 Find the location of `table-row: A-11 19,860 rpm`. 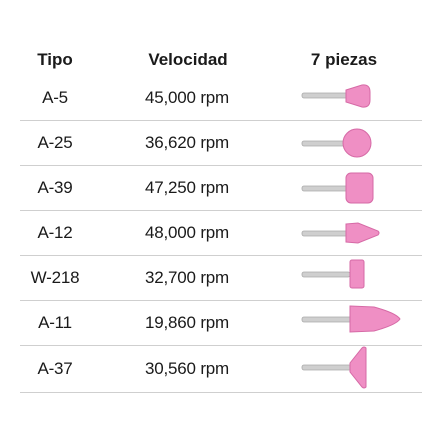

table-row: A-11 19,860 rpm is located at coordinates (221, 323).